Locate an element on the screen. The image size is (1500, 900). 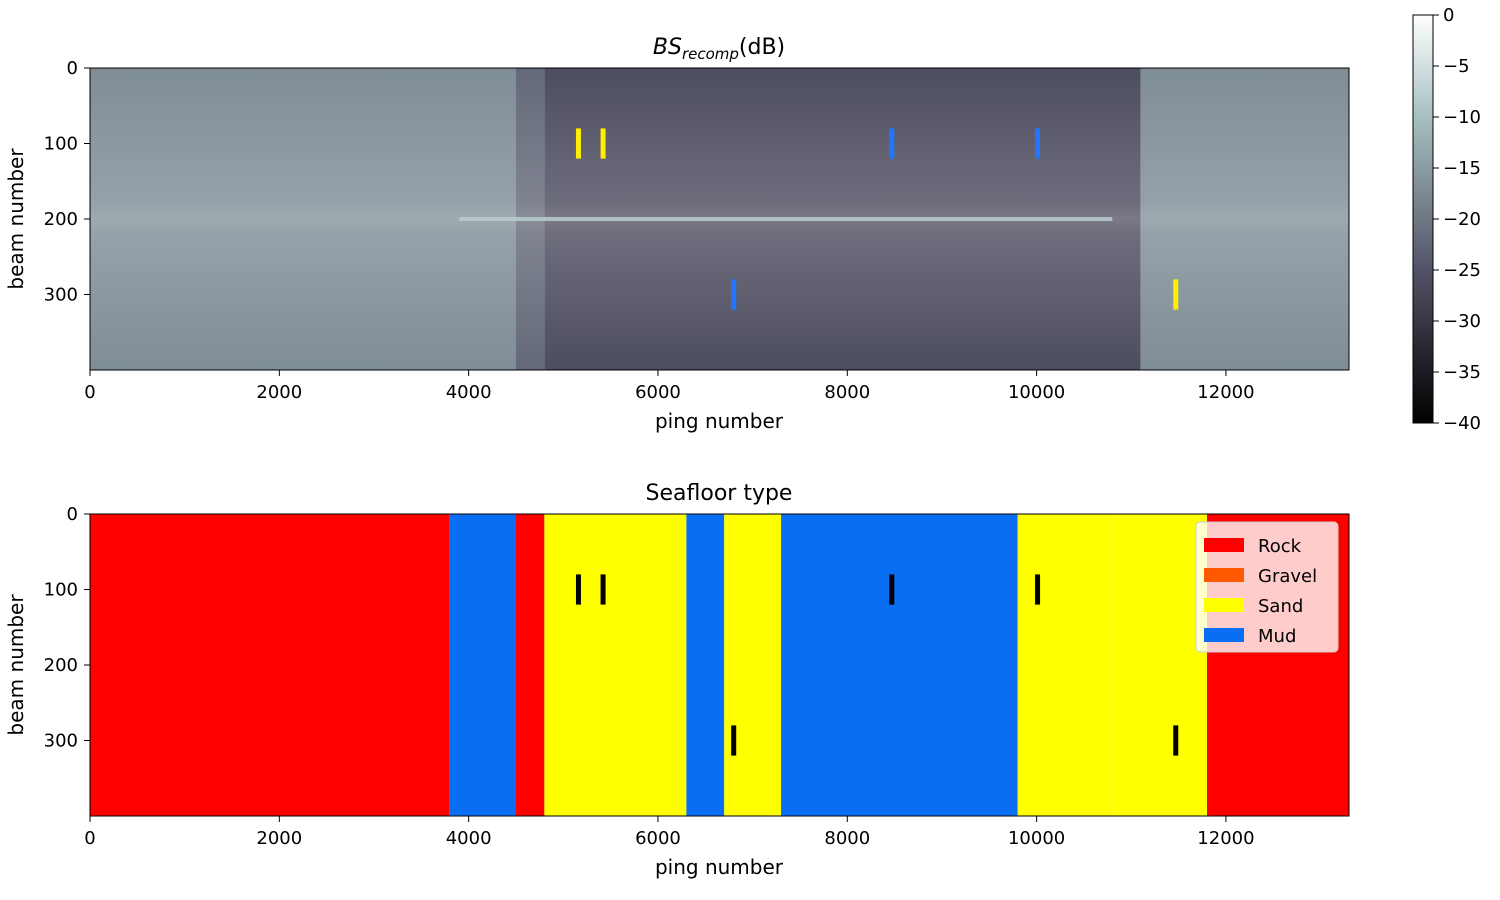
backscatter-x-tick-label: 2000 is located at coordinates (279, 392).